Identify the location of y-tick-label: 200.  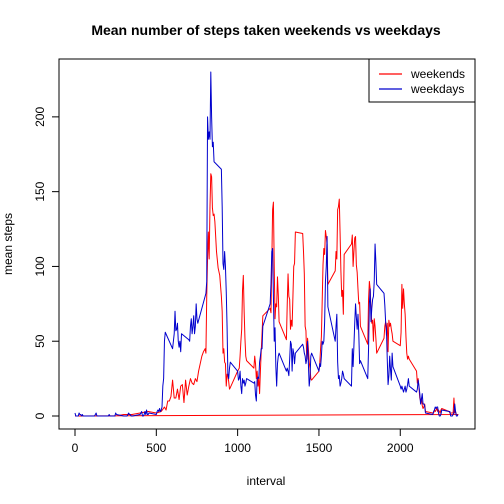
(40, 117).